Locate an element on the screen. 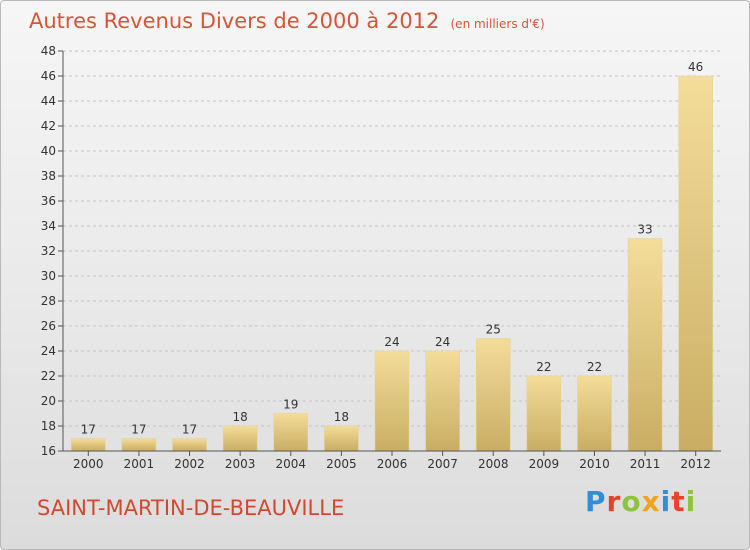 The height and width of the screenshot is (550, 750). y-tick-label: 34 is located at coordinates (48, 226).